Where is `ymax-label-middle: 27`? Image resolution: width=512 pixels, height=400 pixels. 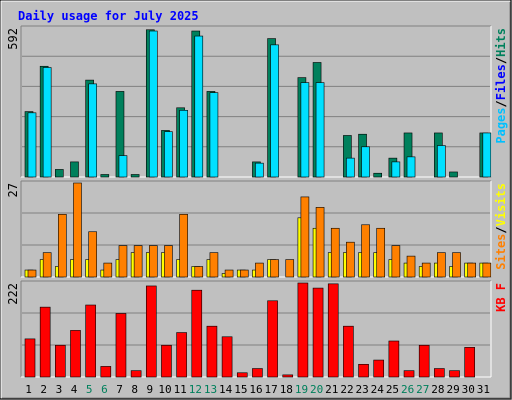
ymax-label-middle: 27 is located at coordinates (13, 190).